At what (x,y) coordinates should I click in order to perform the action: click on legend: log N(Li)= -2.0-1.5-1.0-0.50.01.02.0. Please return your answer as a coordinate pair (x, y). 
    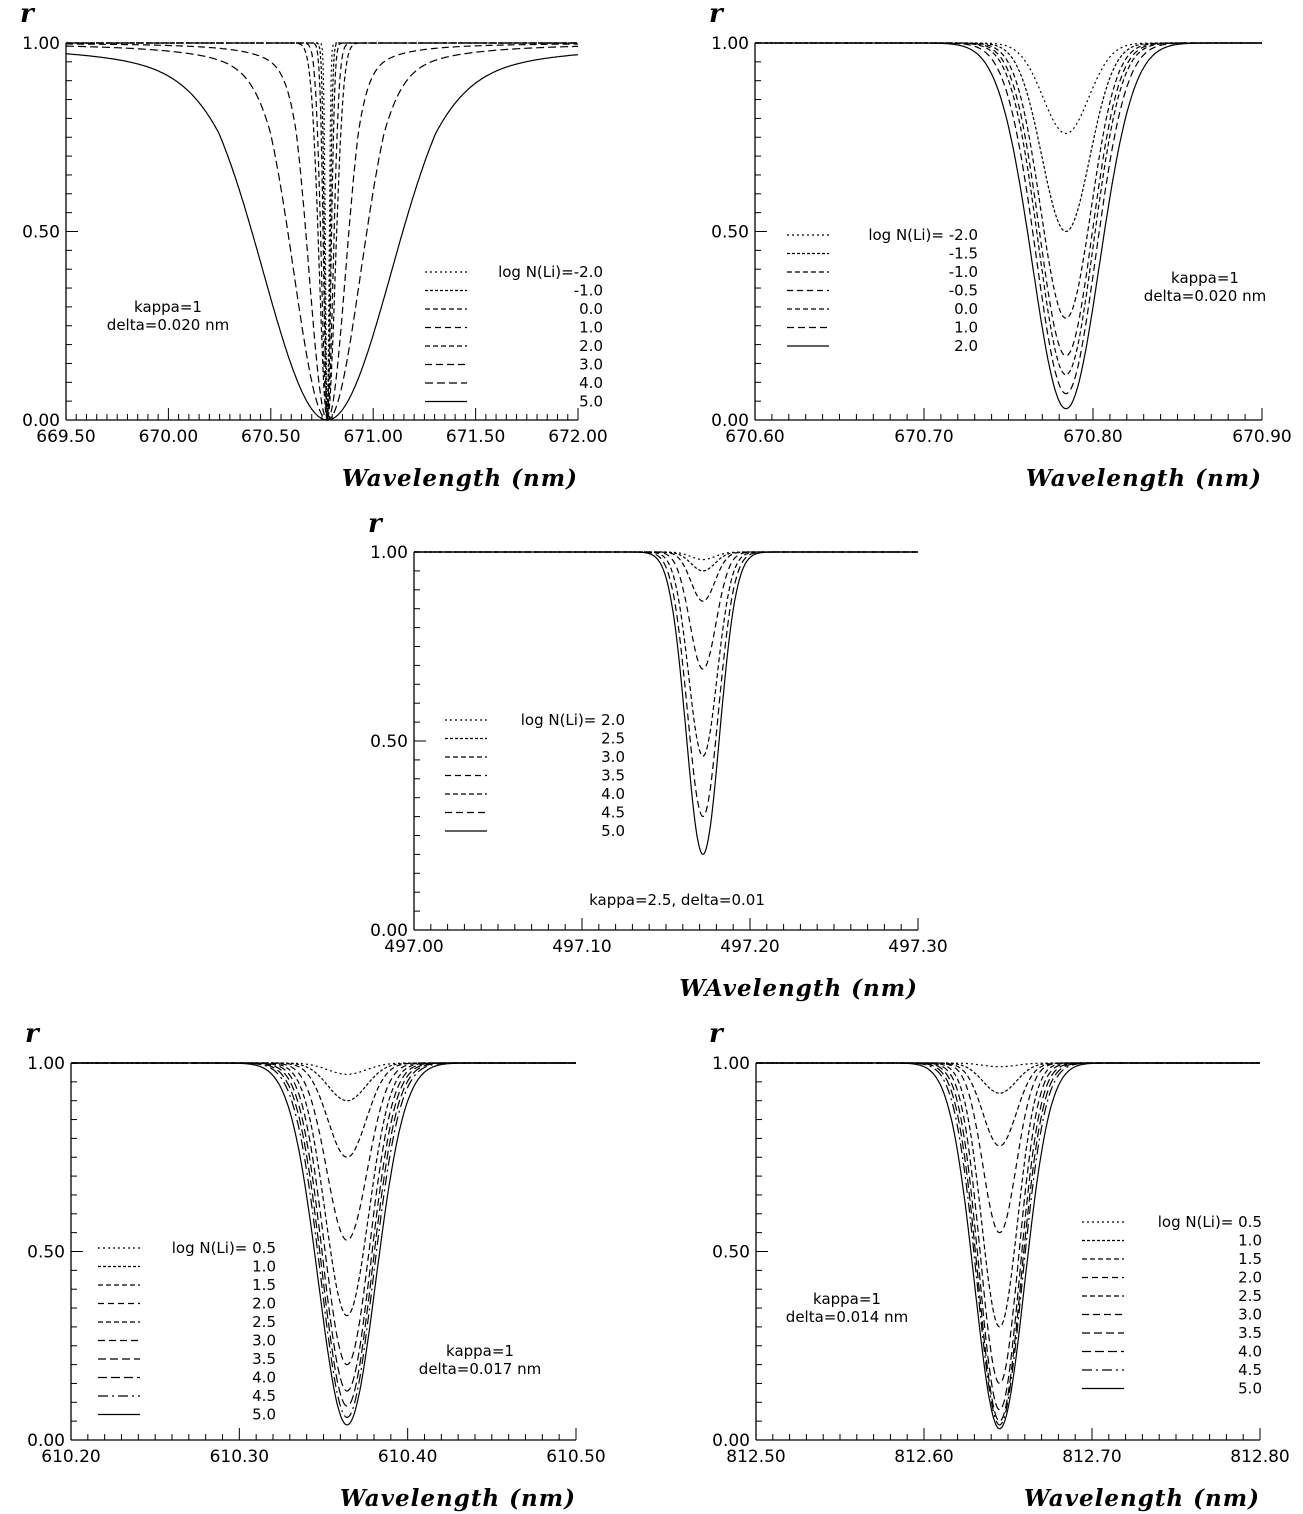
    Looking at the image, I should click on (882, 290).